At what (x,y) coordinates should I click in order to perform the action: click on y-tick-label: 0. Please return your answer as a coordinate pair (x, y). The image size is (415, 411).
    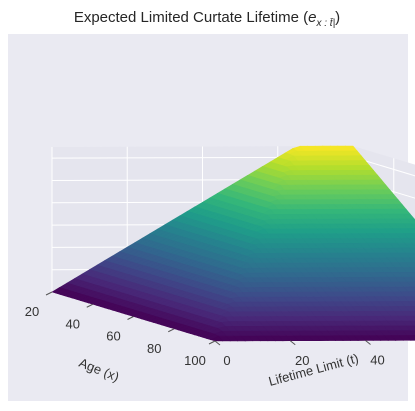
    Looking at the image, I should click on (226, 360).